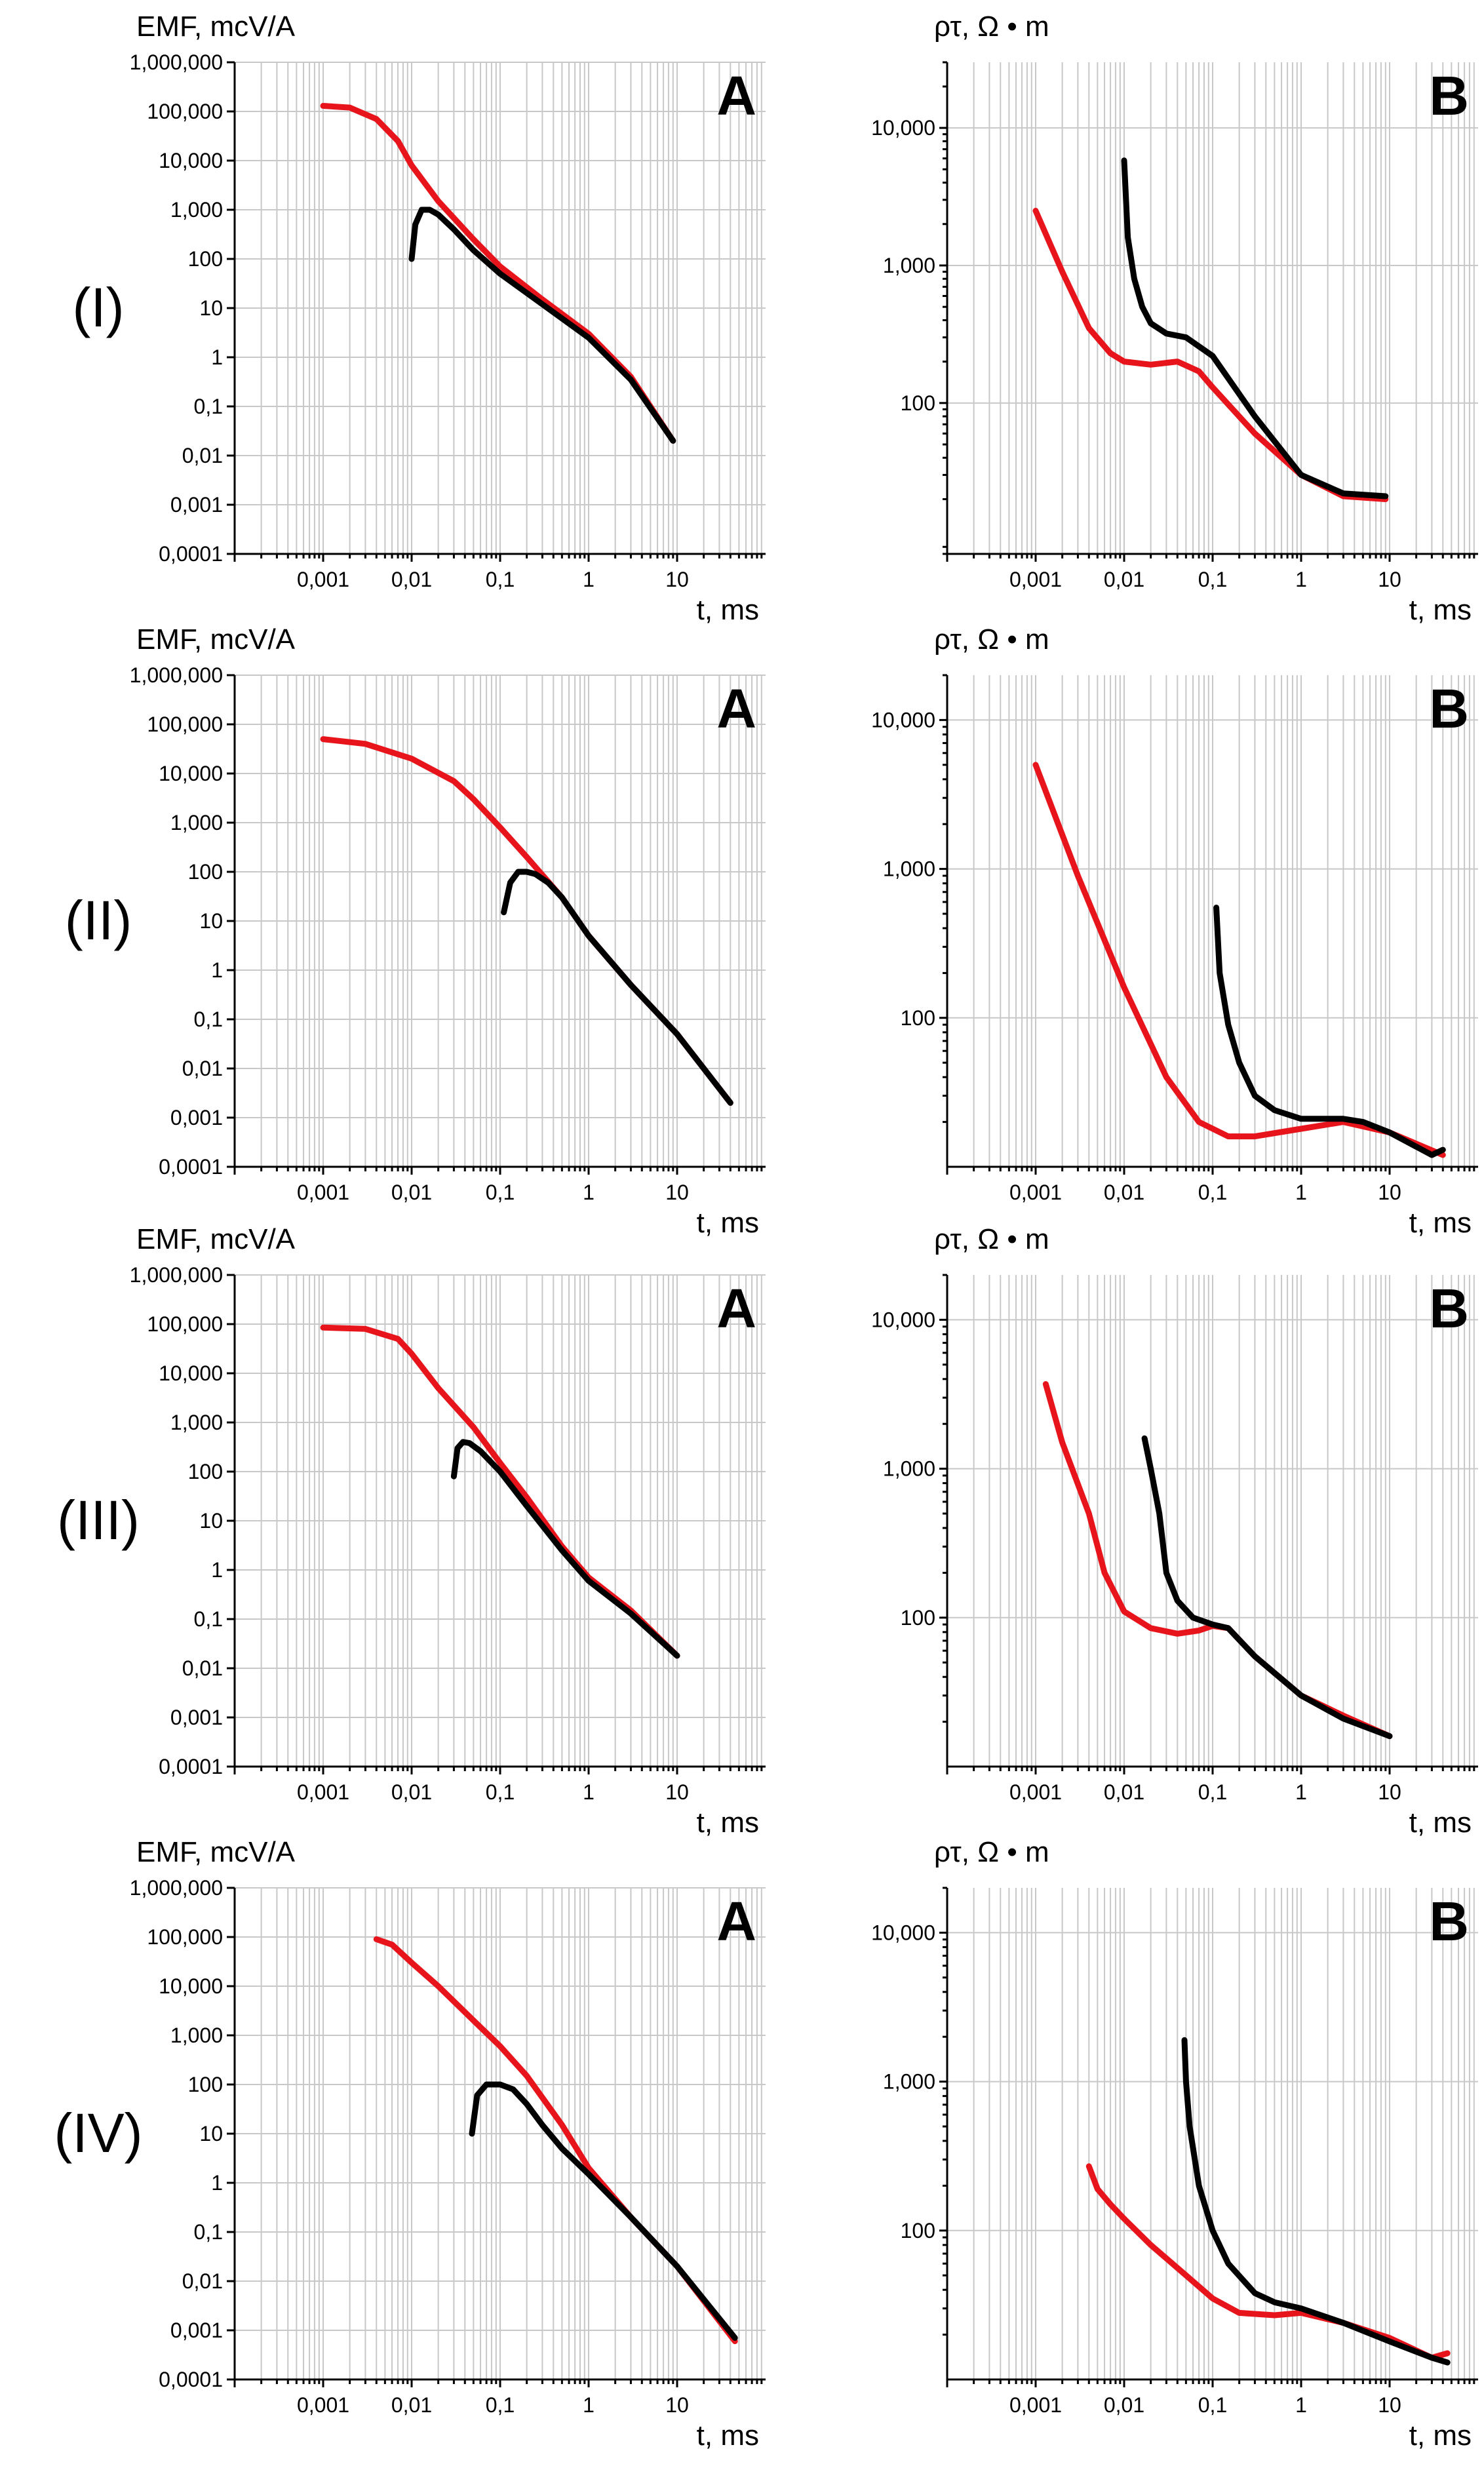  I want to click on chart-3b-x-tick-label: 0,001, so click(1035, 1792).